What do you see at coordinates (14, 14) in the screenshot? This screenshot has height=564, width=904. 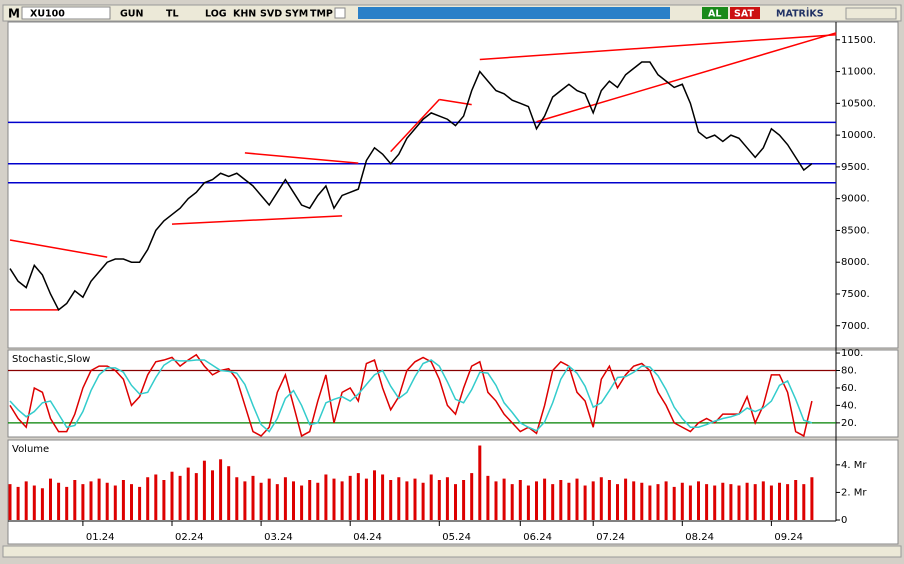 I see `logo: M` at bounding box center [14, 14].